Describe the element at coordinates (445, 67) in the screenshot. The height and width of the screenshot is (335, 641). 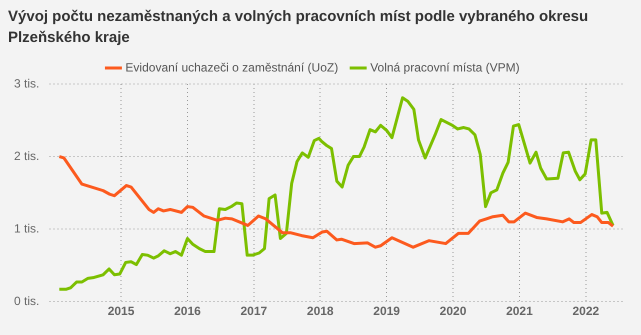
I see `legend-label: Volná pracovní místa (VPM)` at that location.